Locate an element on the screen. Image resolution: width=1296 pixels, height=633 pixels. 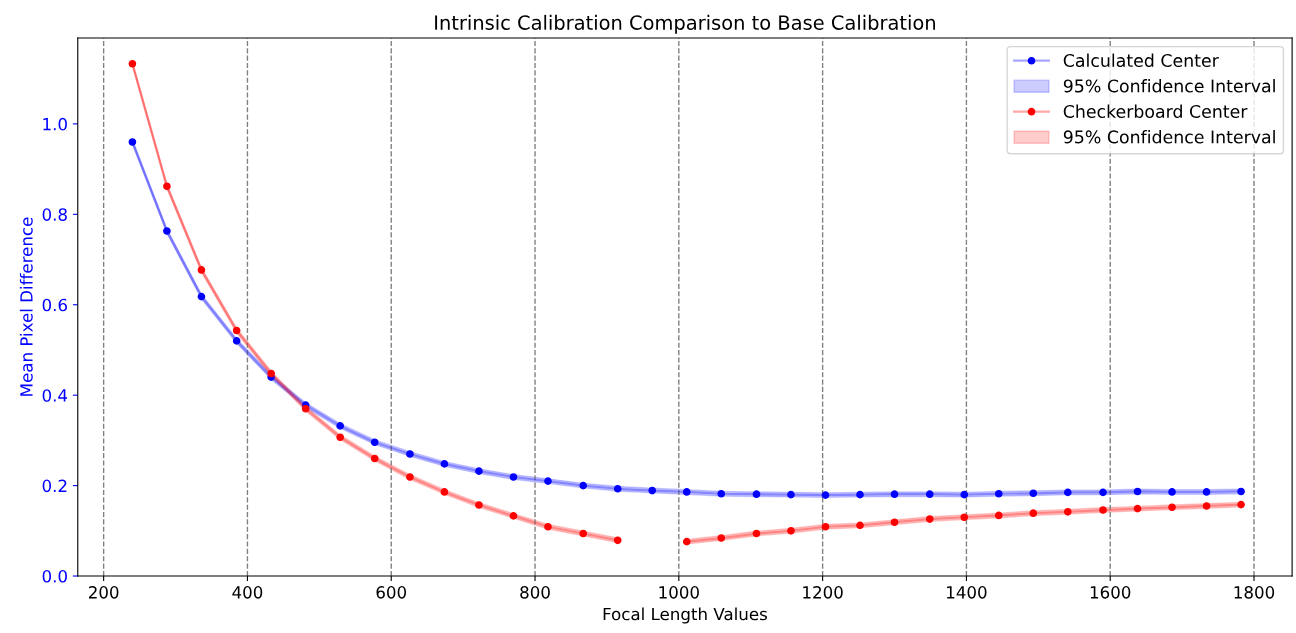
x-tick-label: 1600 is located at coordinates (1110, 592).